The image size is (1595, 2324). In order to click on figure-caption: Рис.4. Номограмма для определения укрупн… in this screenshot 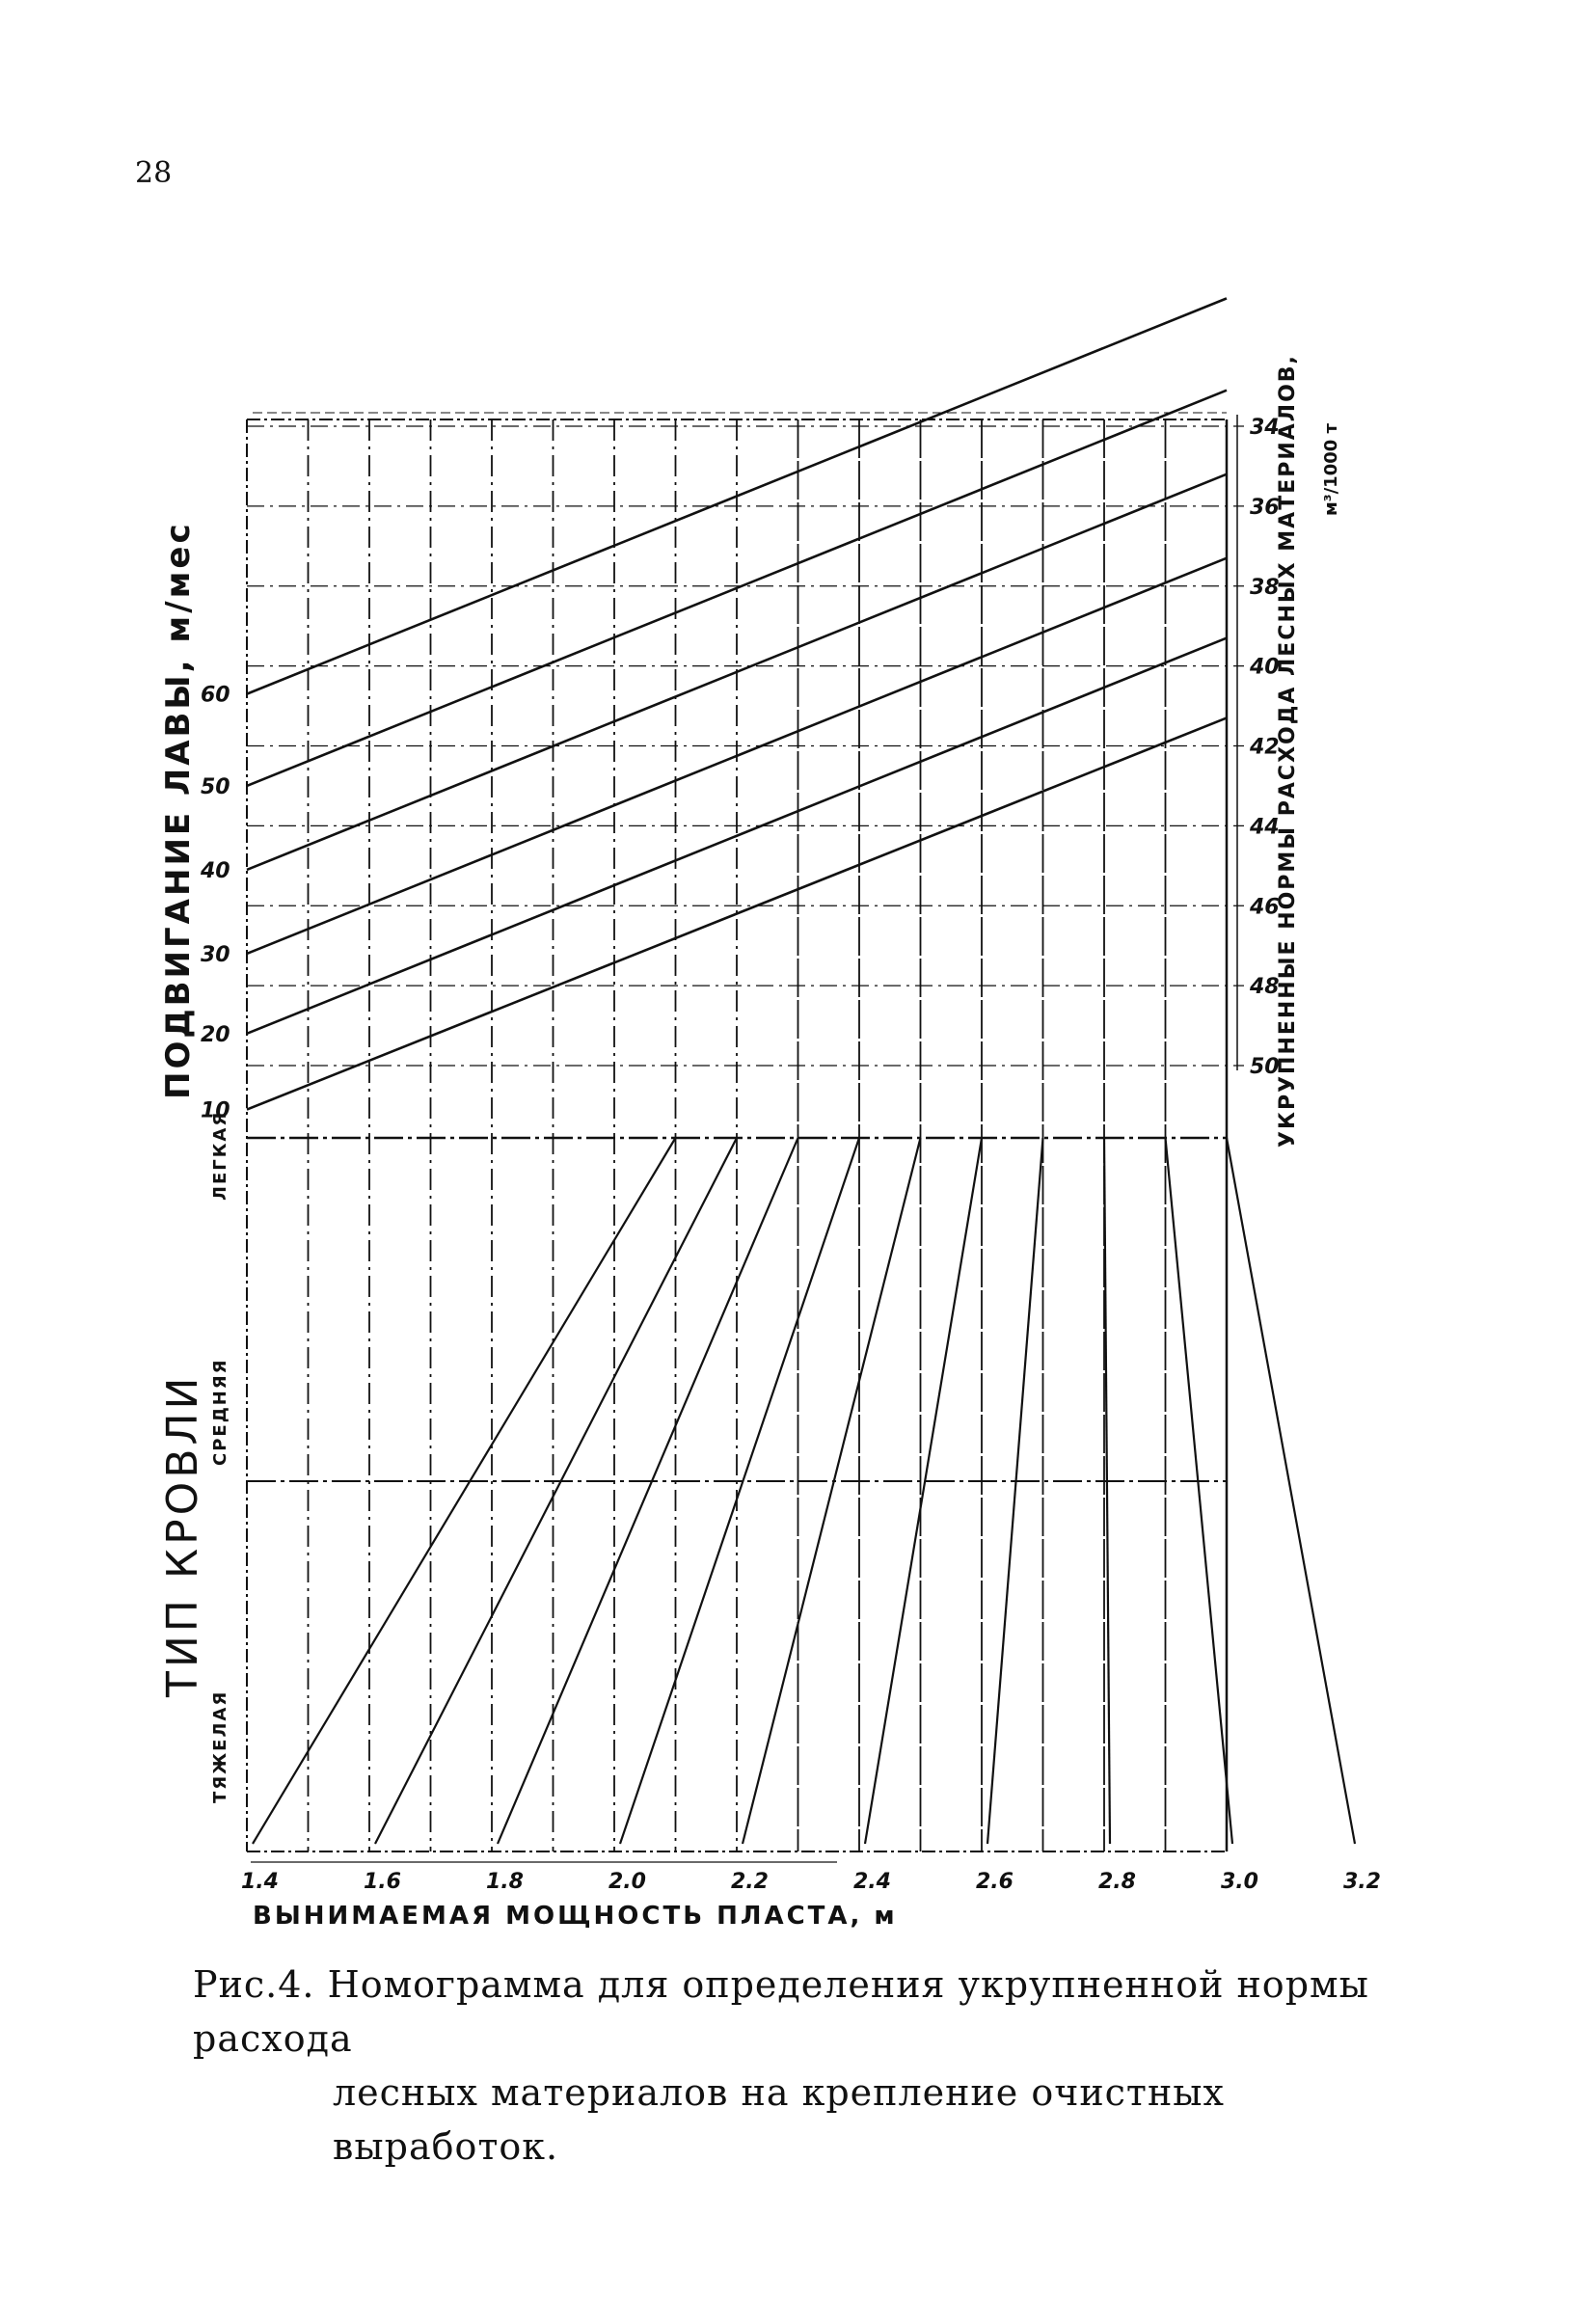, I will do `click(819, 2066)`.